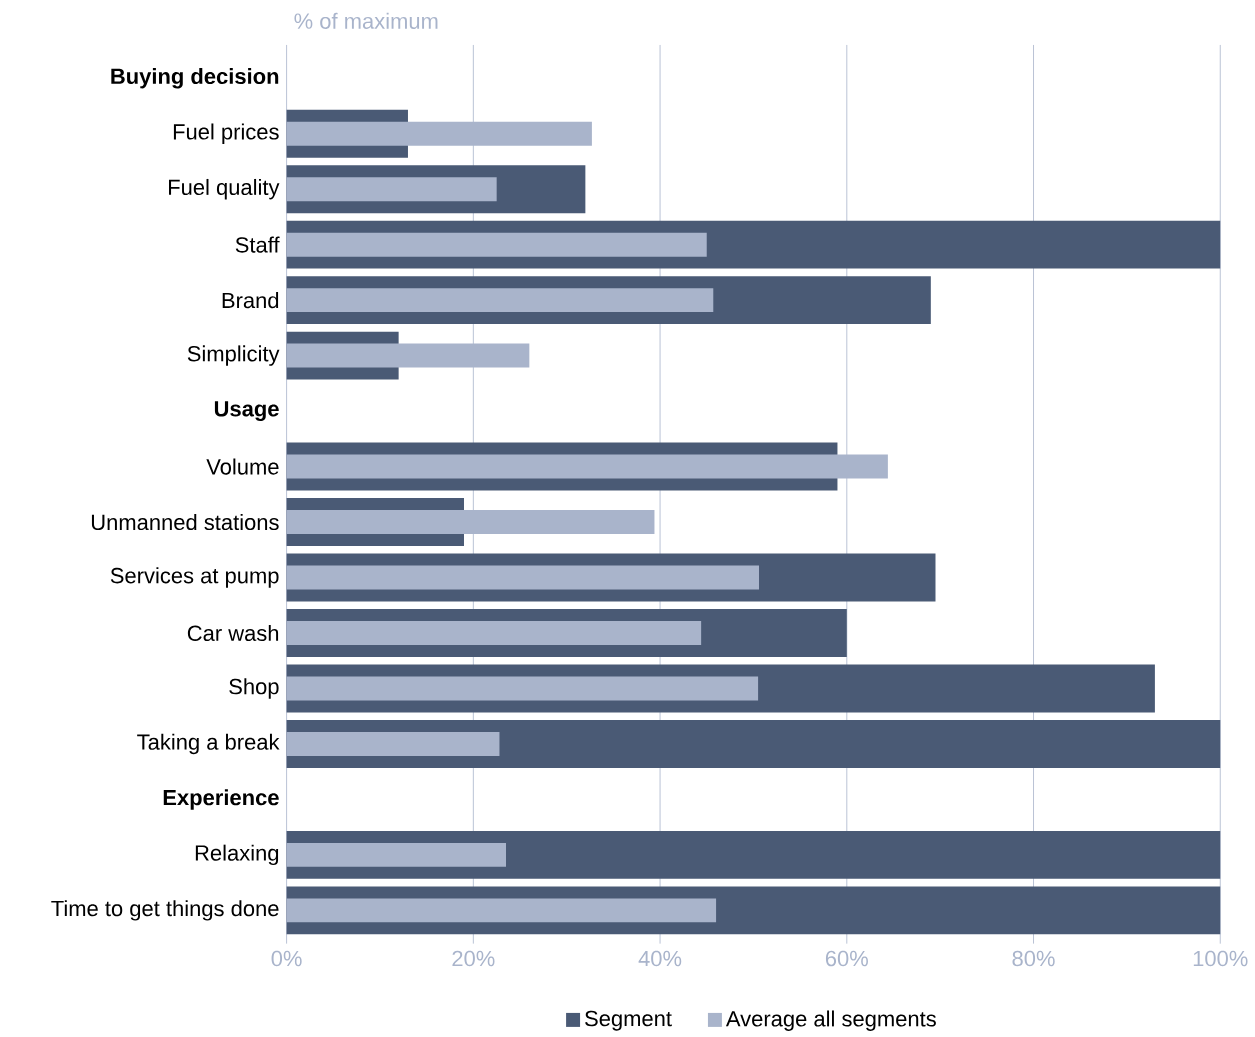 The height and width of the screenshot is (1037, 1255). I want to click on legend-label: Average all segments, so click(830, 1020).